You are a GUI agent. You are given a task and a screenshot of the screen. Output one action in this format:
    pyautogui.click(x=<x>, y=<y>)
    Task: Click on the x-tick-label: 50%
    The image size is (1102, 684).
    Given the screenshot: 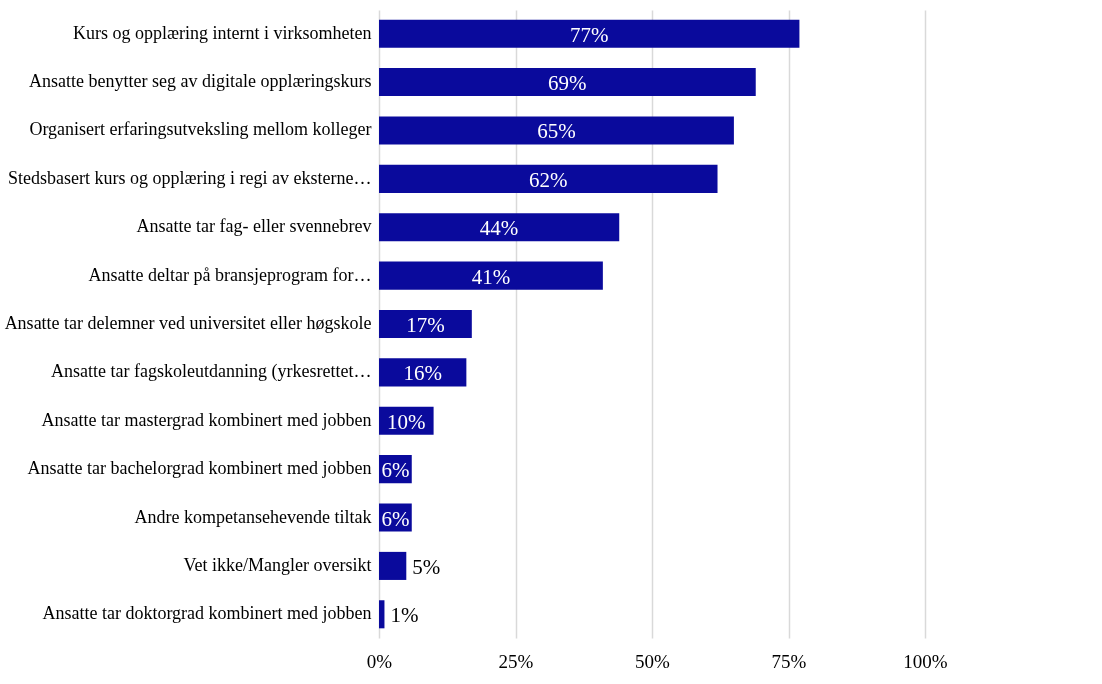 What is the action you would take?
    pyautogui.click(x=653, y=661)
    